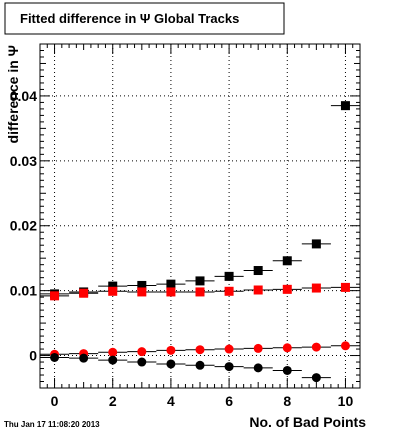 This screenshot has height=433, width=400. What do you see at coordinates (113, 401) in the screenshot?
I see `x-tick-label: 2` at bounding box center [113, 401].